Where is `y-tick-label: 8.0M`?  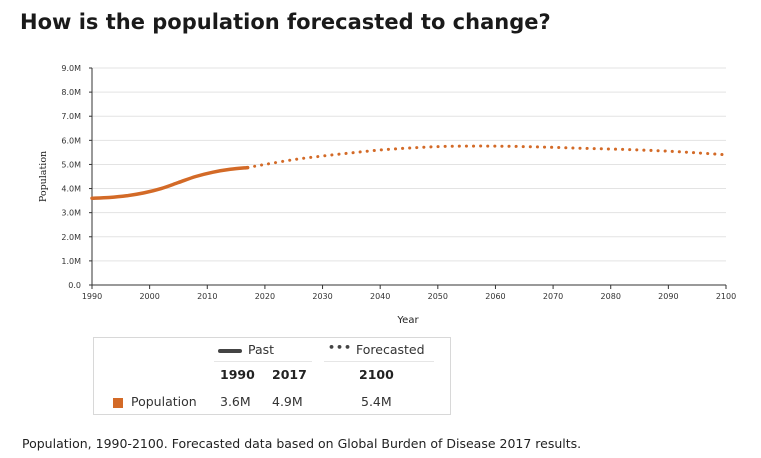
y-tick-label: 8.0M is located at coordinates (71, 92).